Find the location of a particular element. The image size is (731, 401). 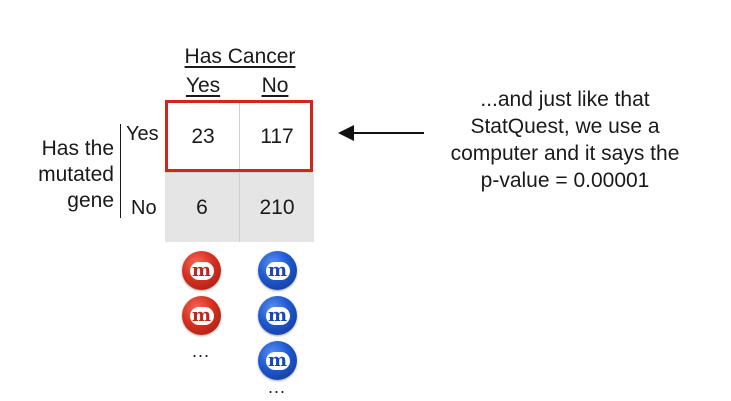

cell-no-no: 210 is located at coordinates (277, 207).